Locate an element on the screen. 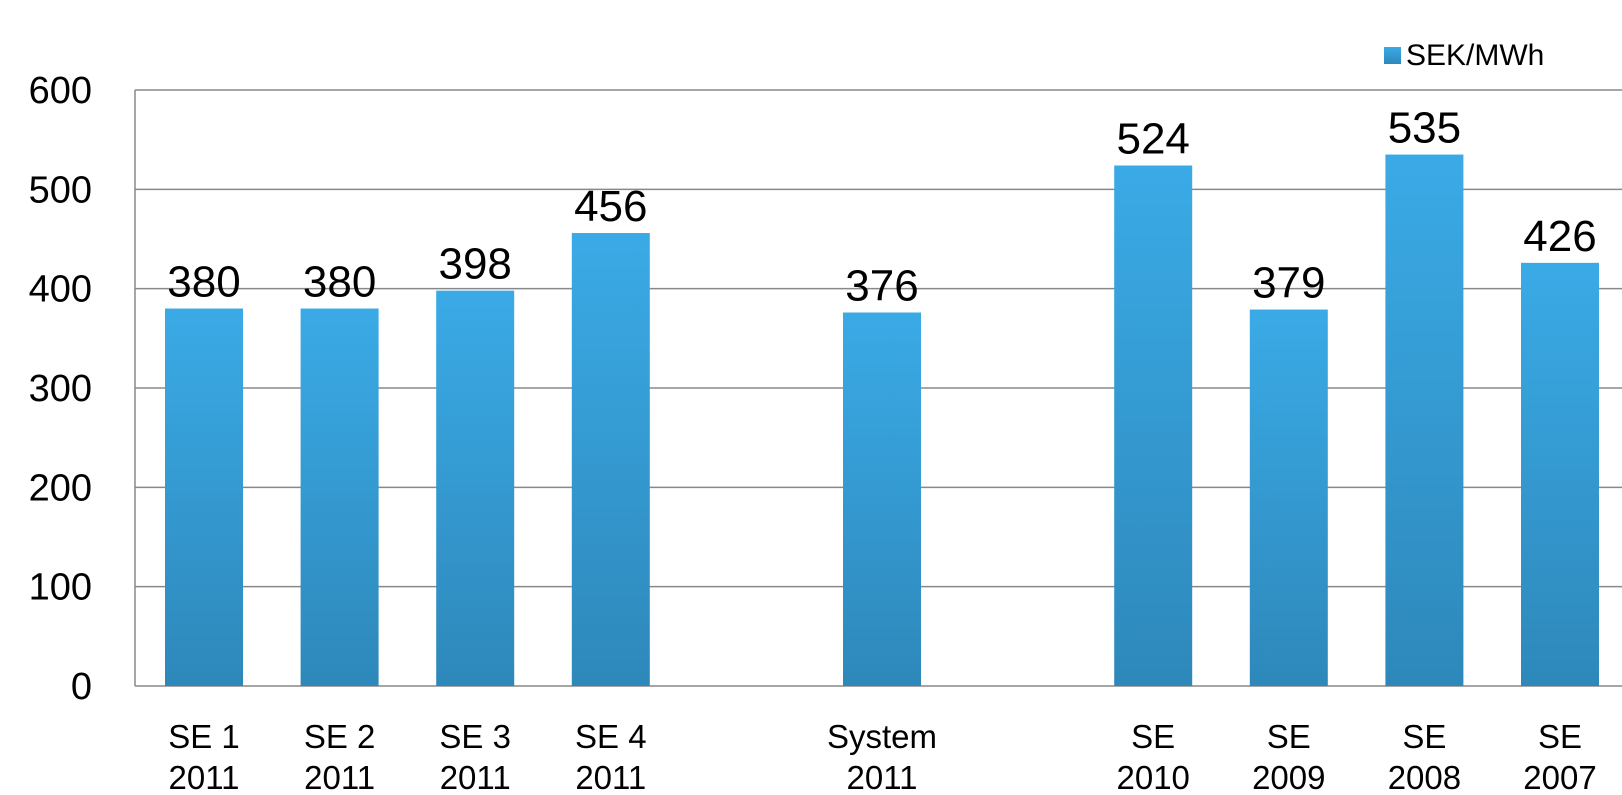  y-tick-label: 300 is located at coordinates (60, 389).